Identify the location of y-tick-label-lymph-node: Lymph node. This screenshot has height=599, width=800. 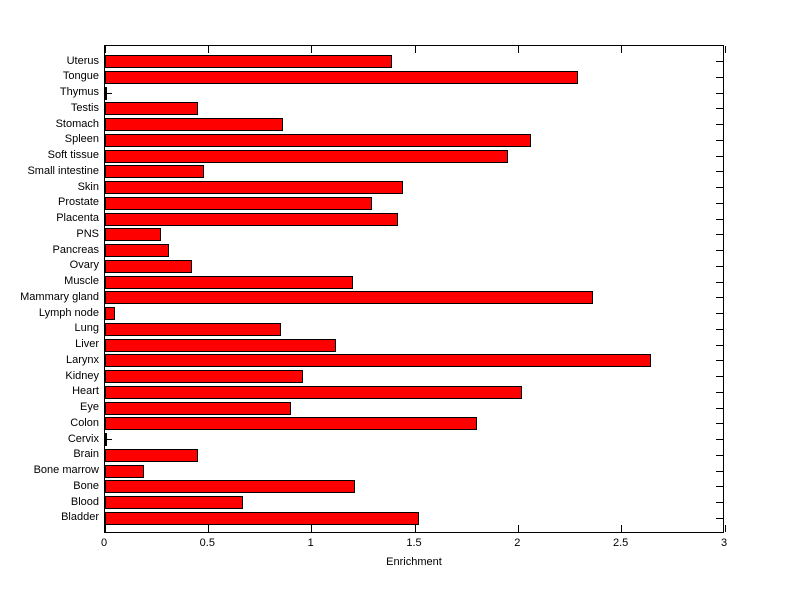
(68, 312).